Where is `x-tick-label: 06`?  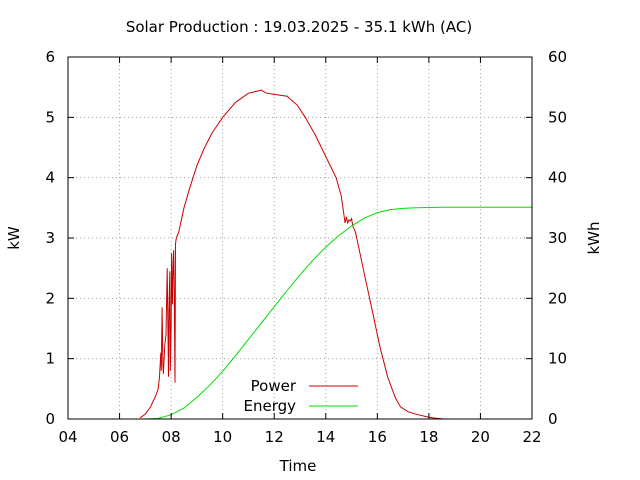 x-tick-label: 06 is located at coordinates (119, 437).